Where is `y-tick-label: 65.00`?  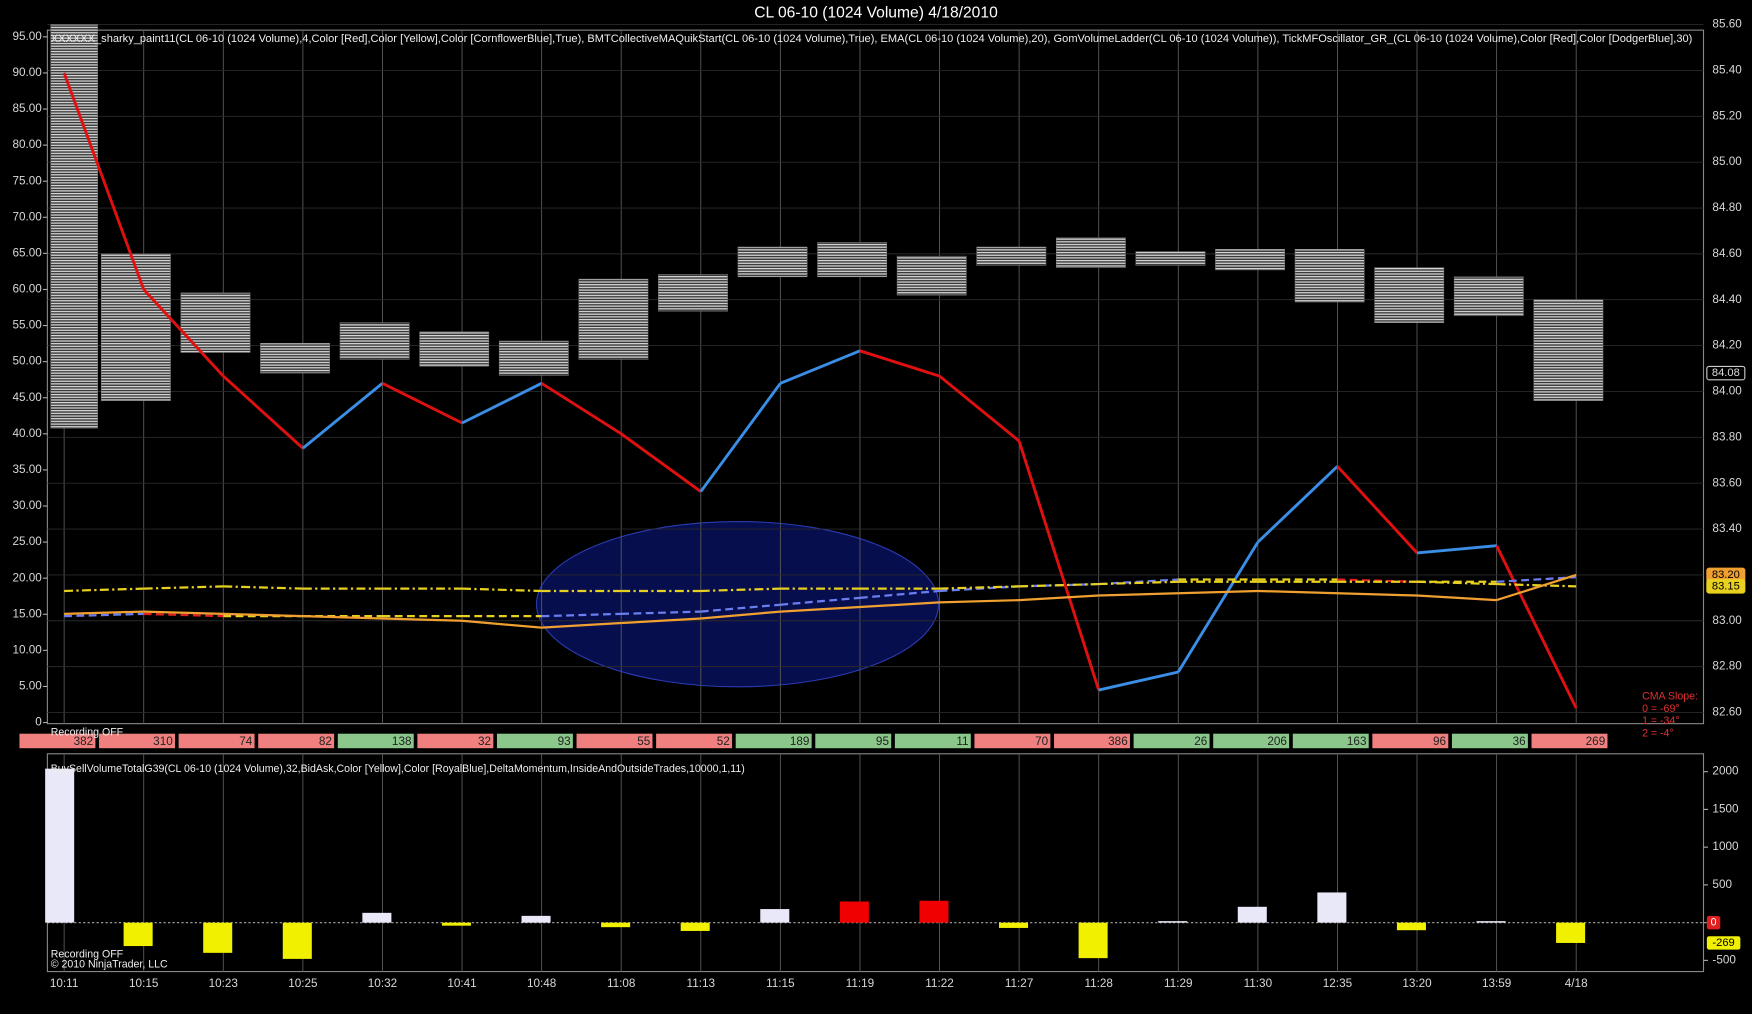 y-tick-label: 65.00 is located at coordinates (27, 252).